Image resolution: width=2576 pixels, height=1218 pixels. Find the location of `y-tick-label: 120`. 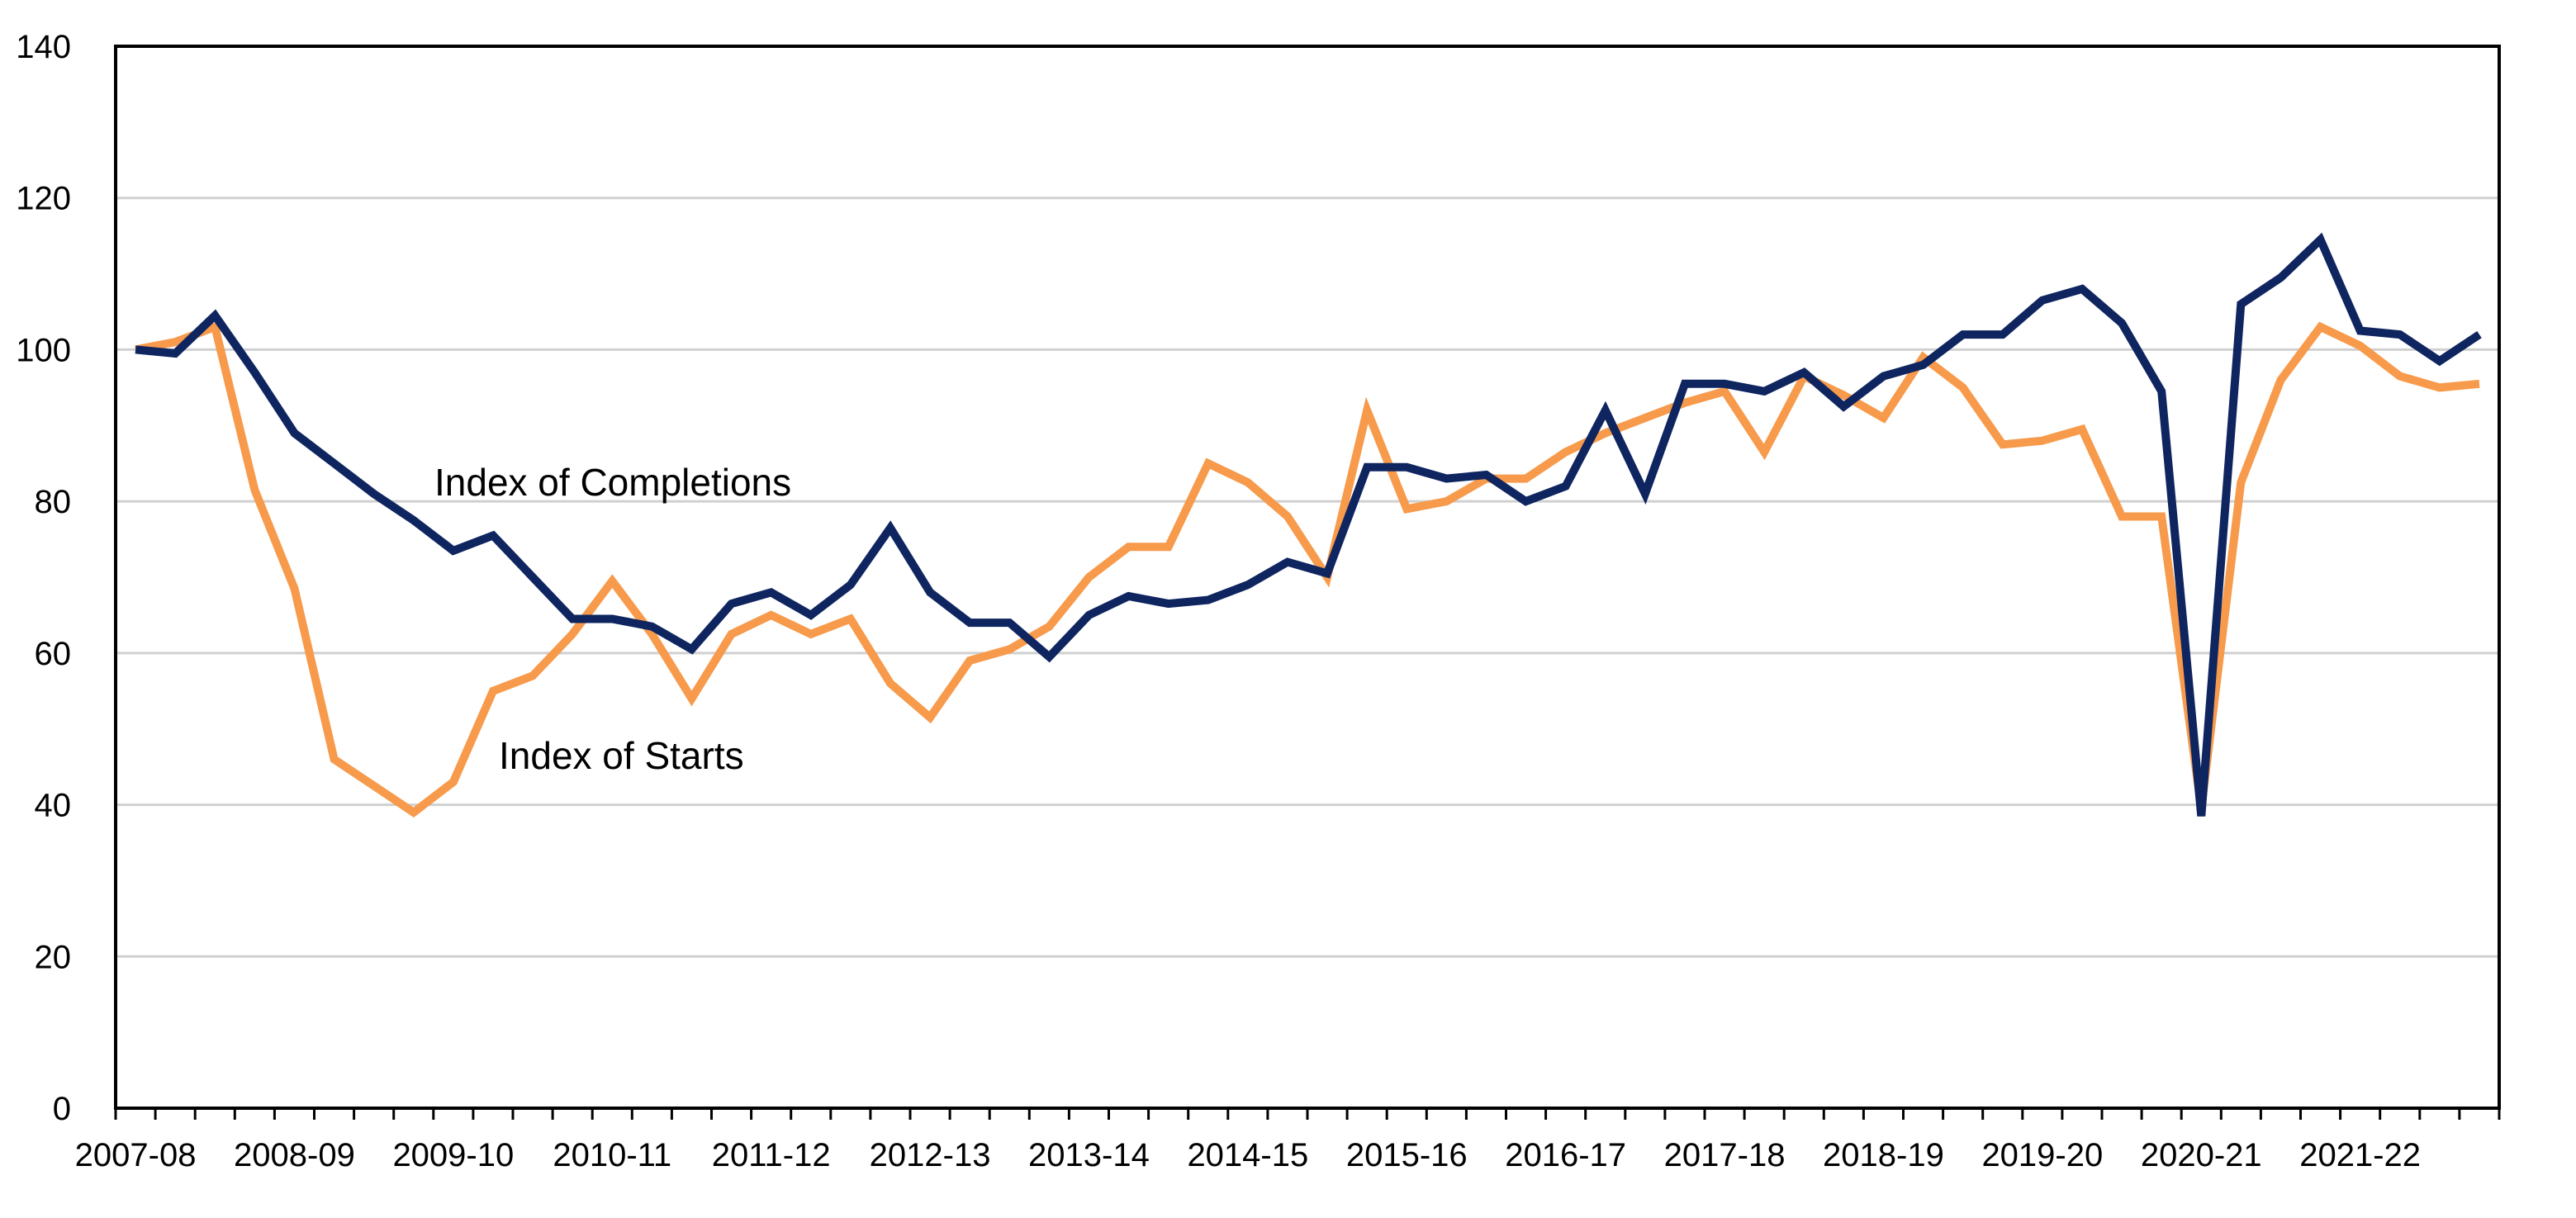

y-tick-label: 120 is located at coordinates (43, 199).